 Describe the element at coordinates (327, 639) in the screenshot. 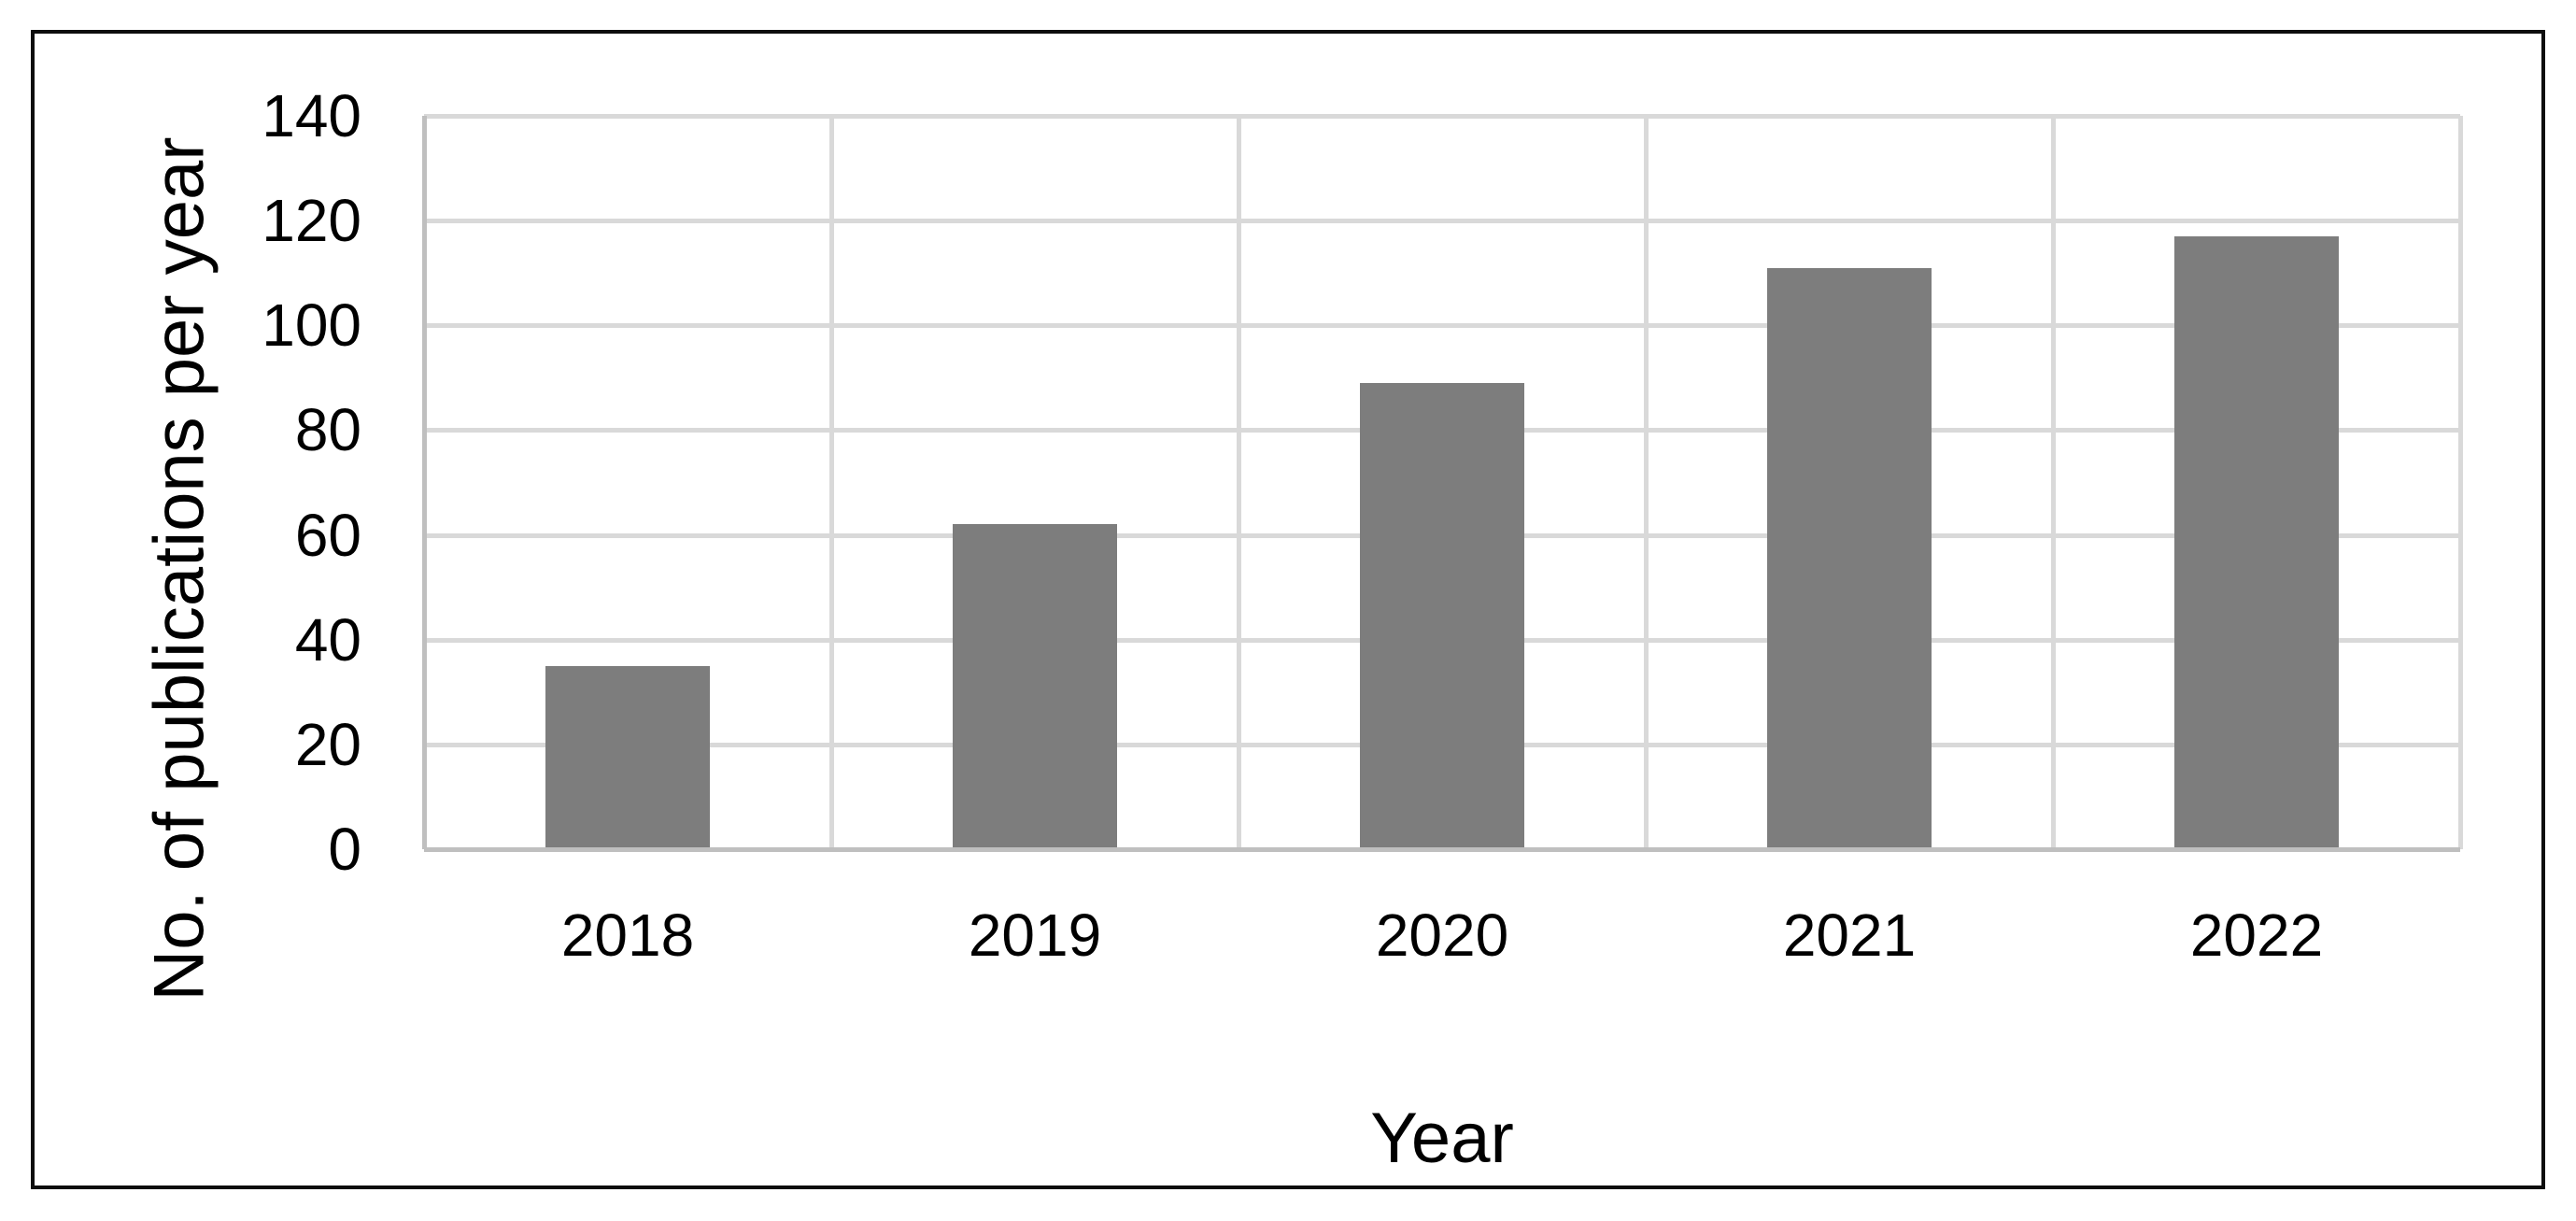

I see `y-tick-label-40: 40` at that location.